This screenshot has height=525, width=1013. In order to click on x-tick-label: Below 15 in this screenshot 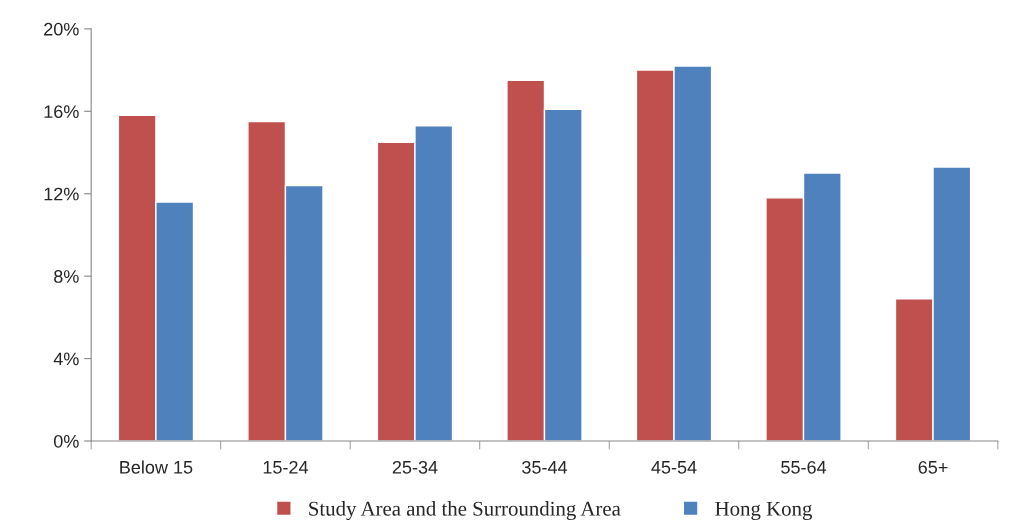, I will do `click(156, 467)`.